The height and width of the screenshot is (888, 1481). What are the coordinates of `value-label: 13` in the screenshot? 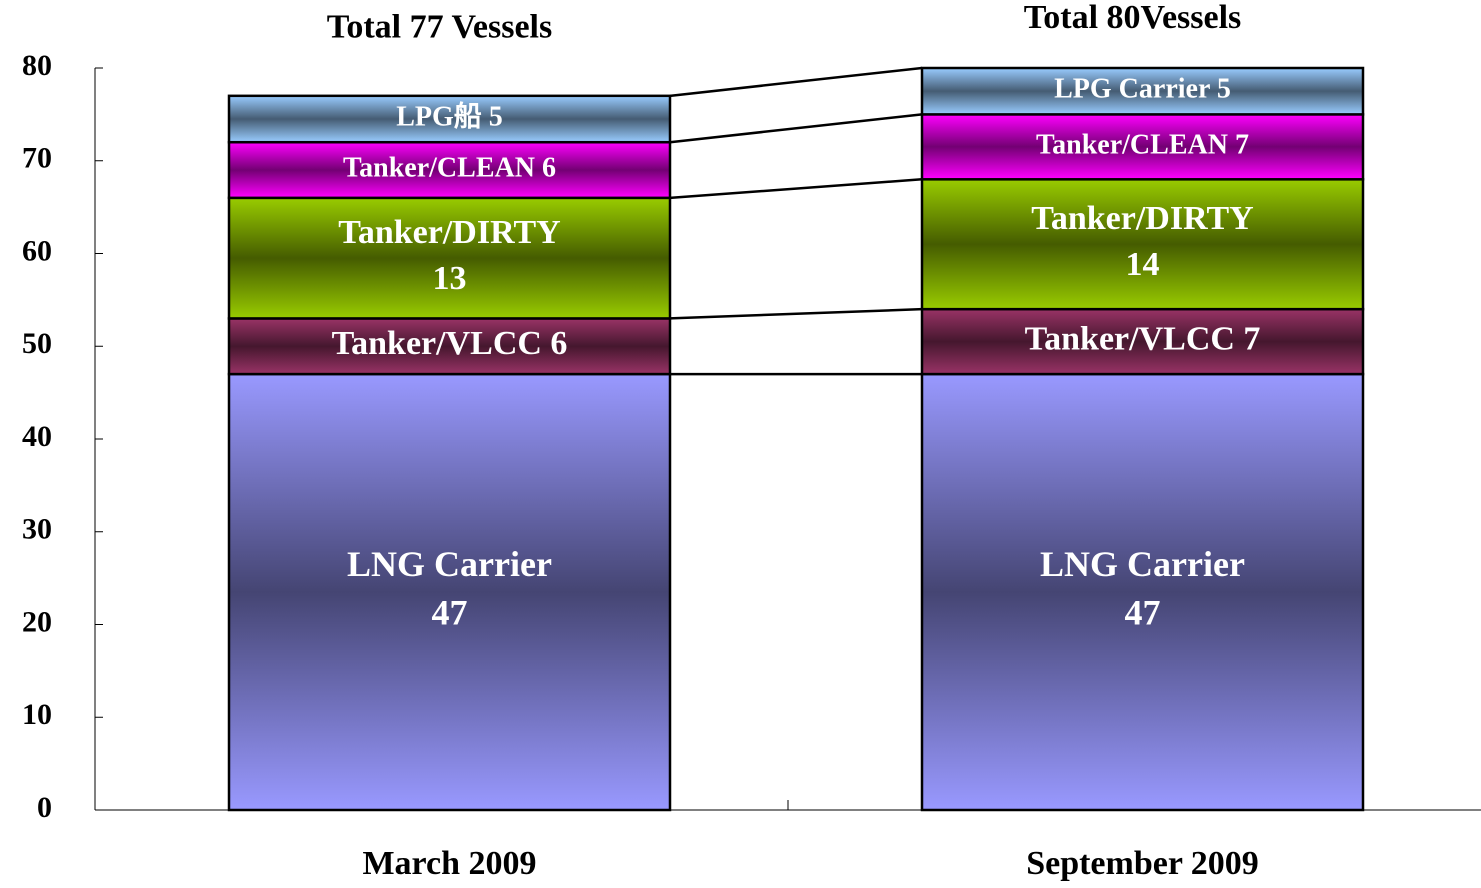 It's located at (450, 278).